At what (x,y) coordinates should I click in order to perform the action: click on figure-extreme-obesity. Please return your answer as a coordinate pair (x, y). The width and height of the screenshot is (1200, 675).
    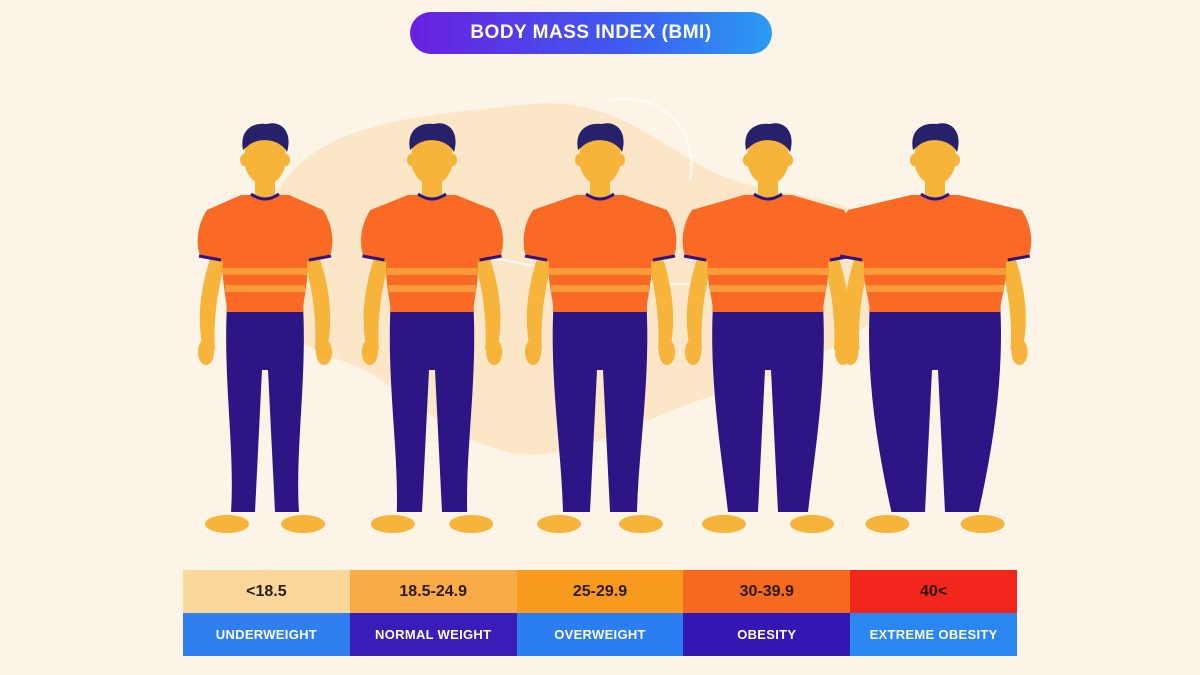
    Looking at the image, I should click on (935, 328).